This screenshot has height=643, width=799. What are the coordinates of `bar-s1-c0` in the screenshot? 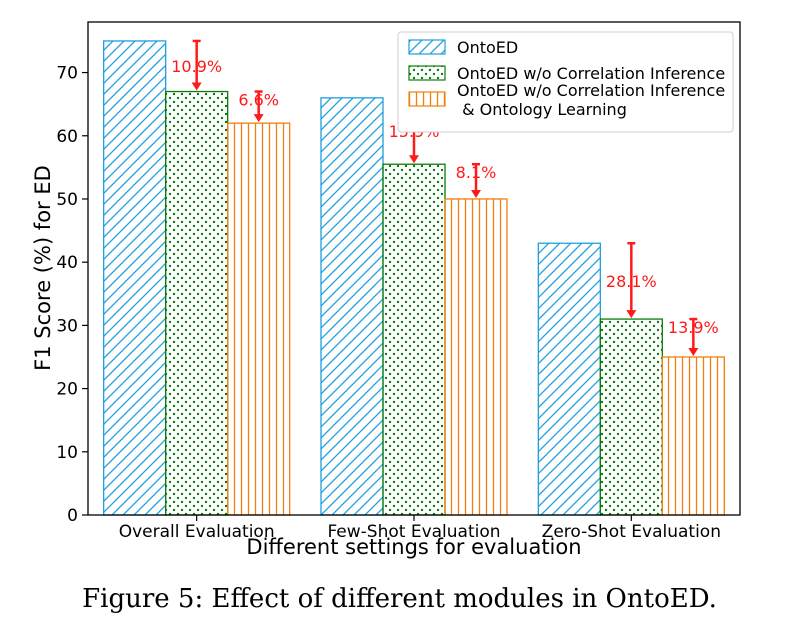 It's located at (197, 303).